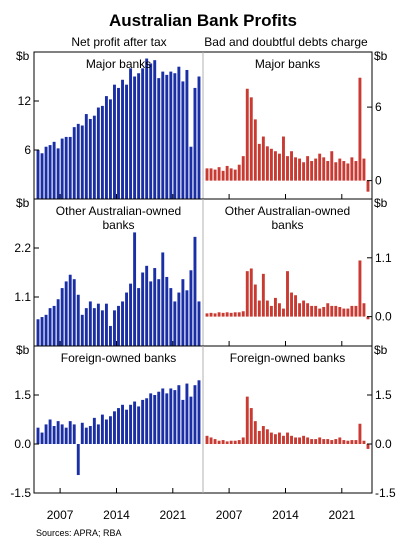 This screenshot has height=545, width=406. Describe the element at coordinates (286, 42) in the screenshot. I see `right-series-label: Bad and doubtful debts charge` at that location.